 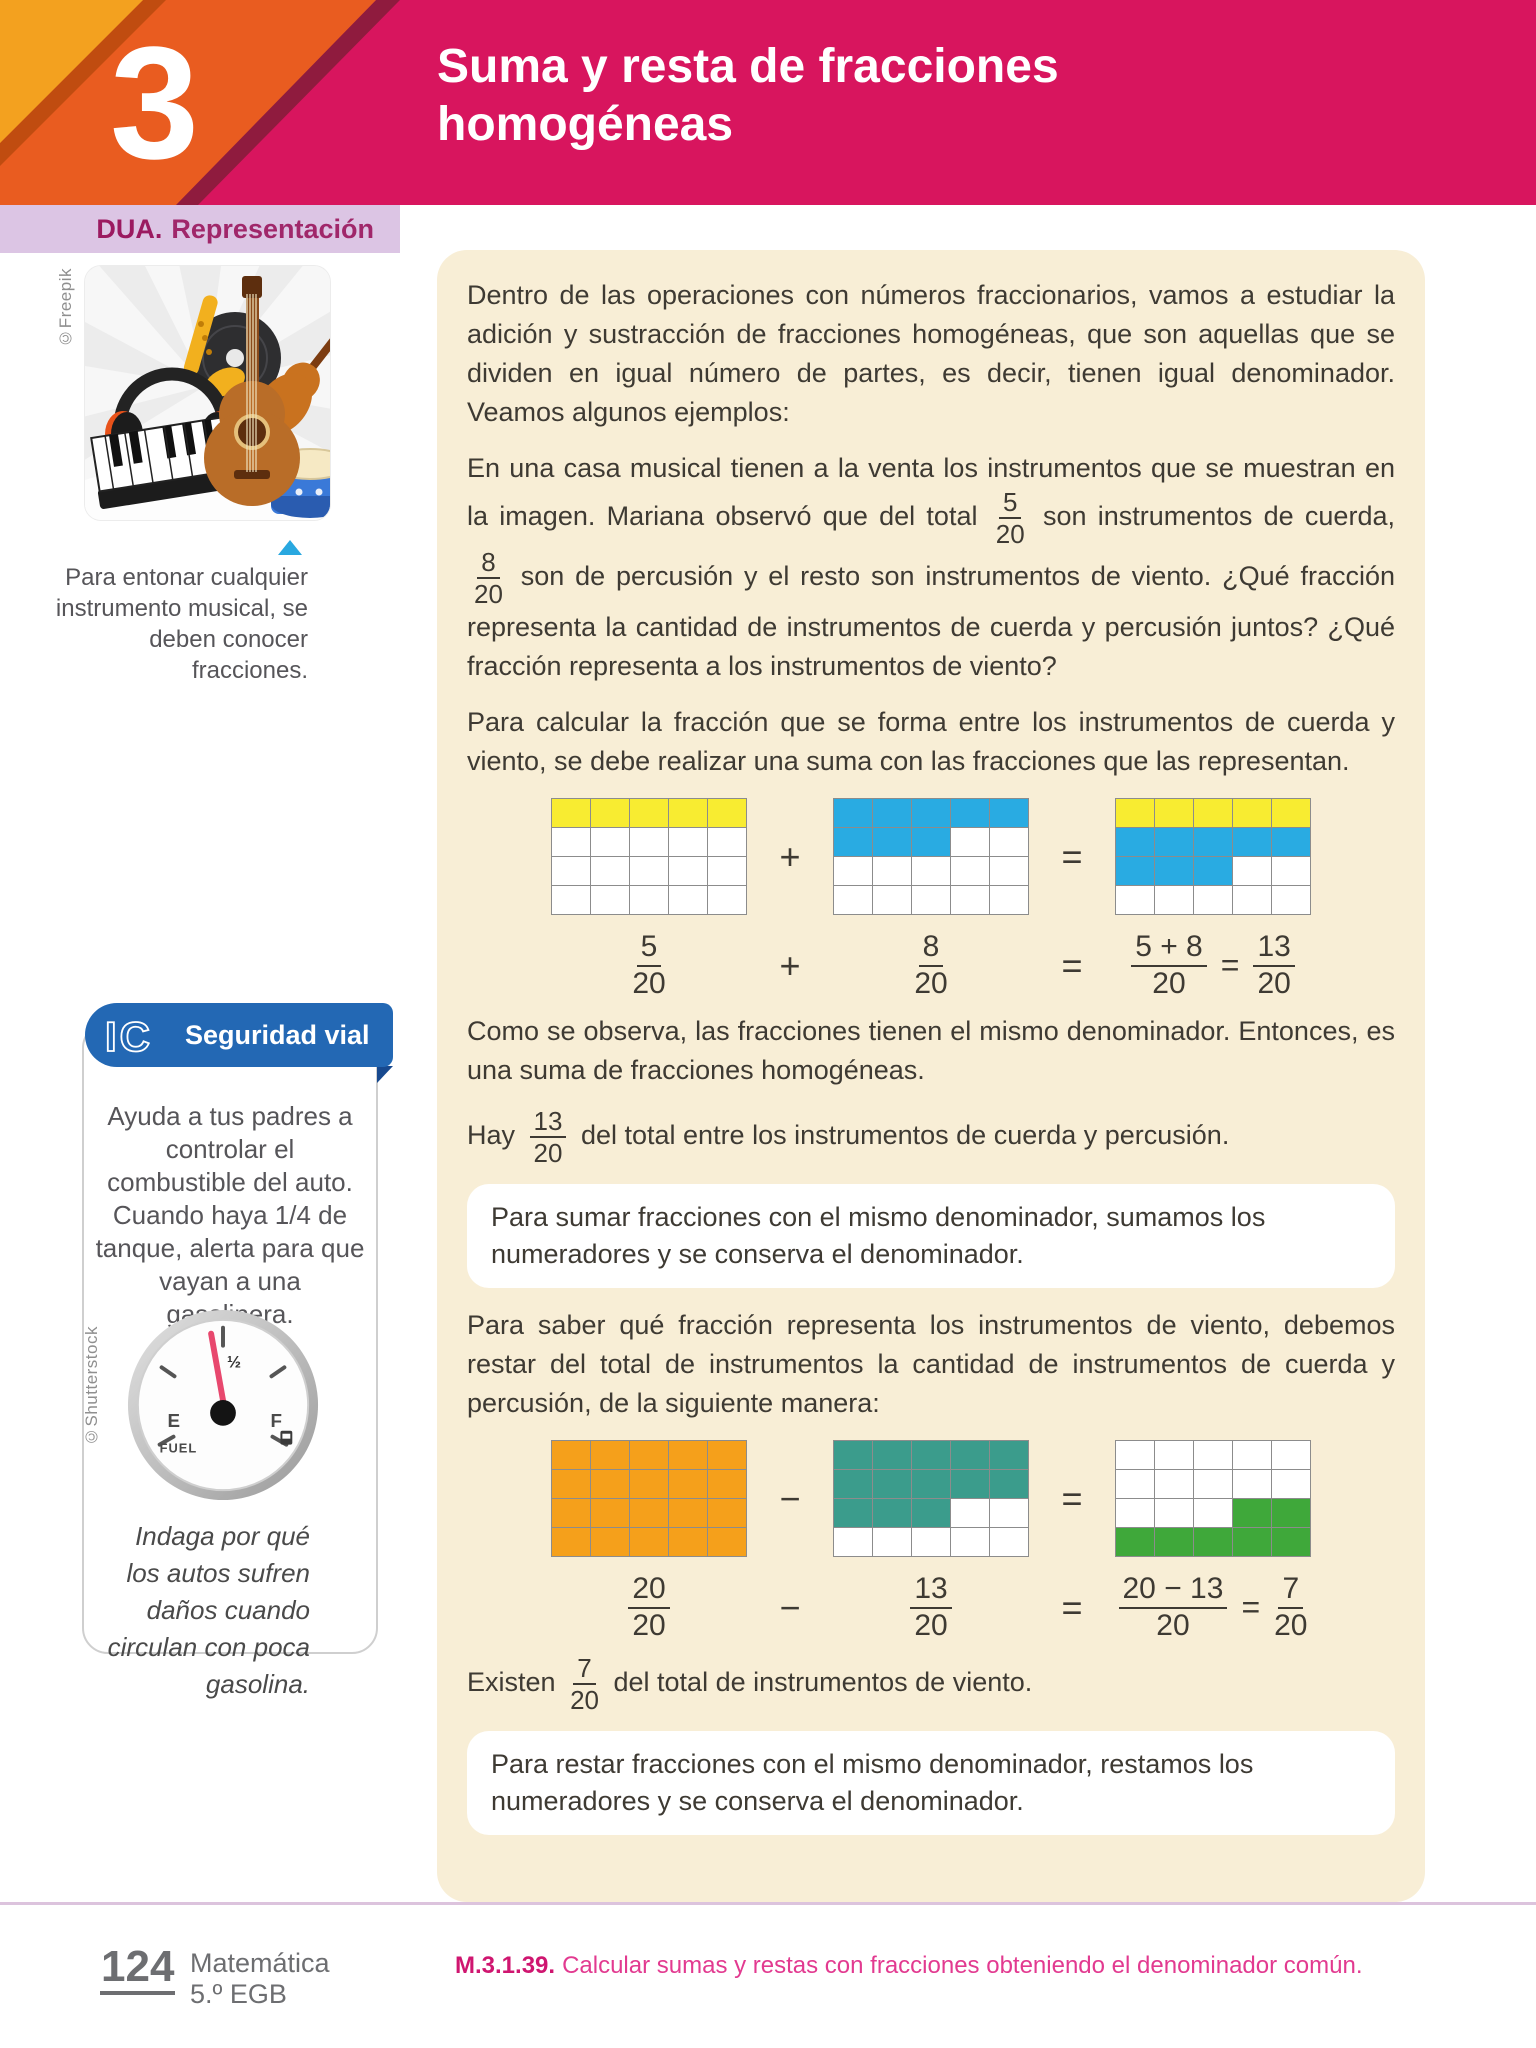 I want to click on page-number: 124, so click(x=138, y=1969).